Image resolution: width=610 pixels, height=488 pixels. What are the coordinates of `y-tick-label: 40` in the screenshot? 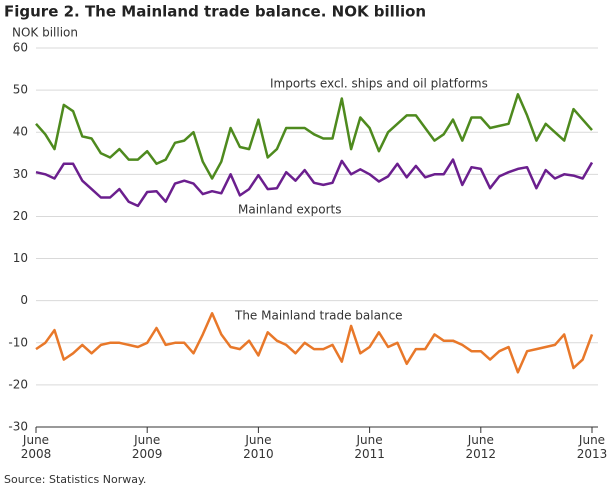 It's located at (20, 132).